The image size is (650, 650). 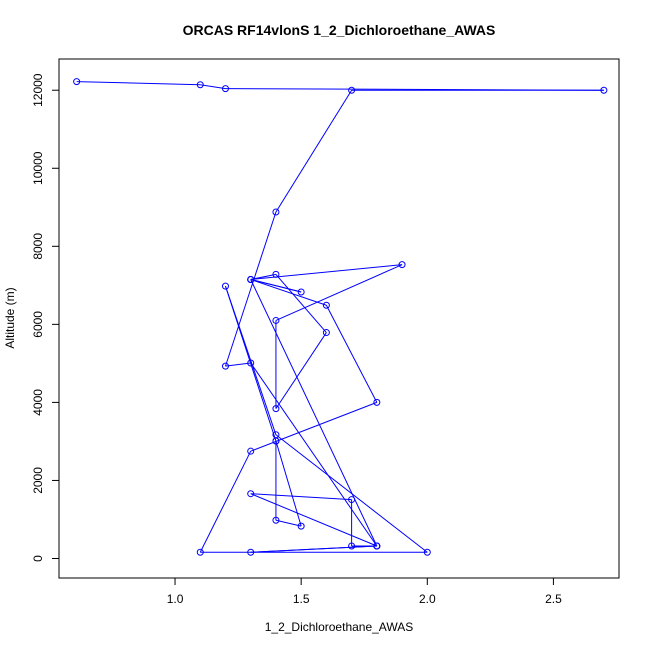 I want to click on y-tick-label: 2000, so click(x=38, y=480).